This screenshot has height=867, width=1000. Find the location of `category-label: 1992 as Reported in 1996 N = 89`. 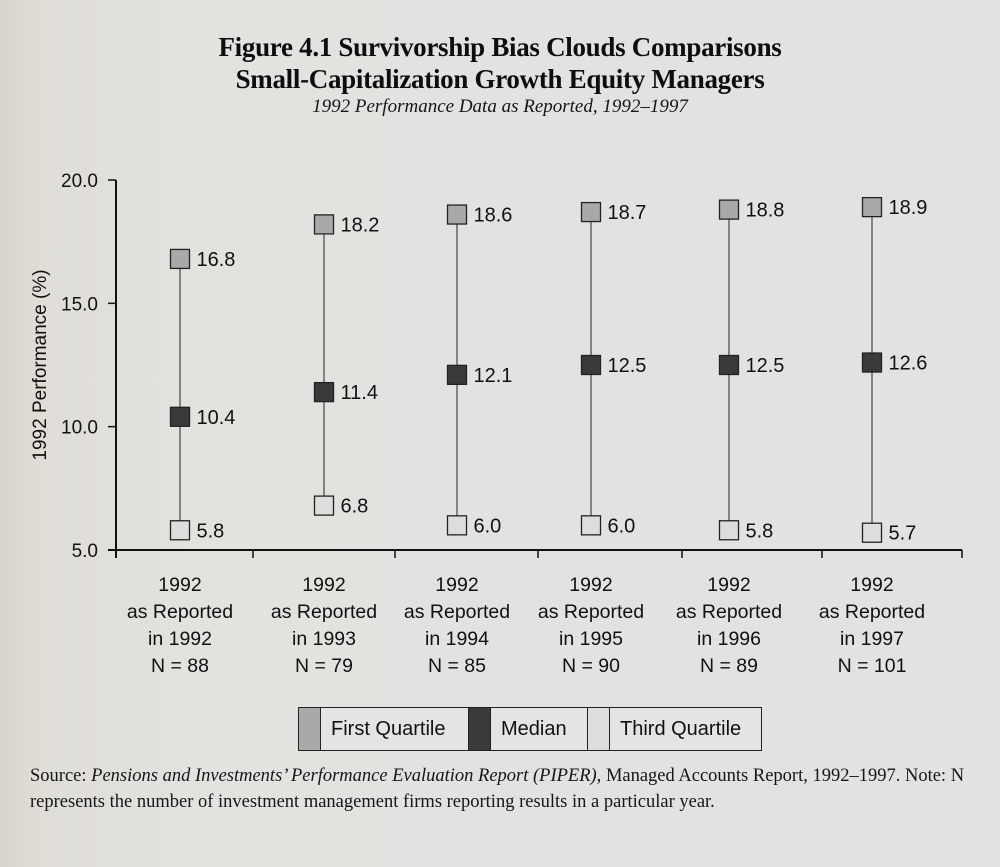

category-label: 1992 as Reported in 1996 N = 89 is located at coordinates (729, 626).